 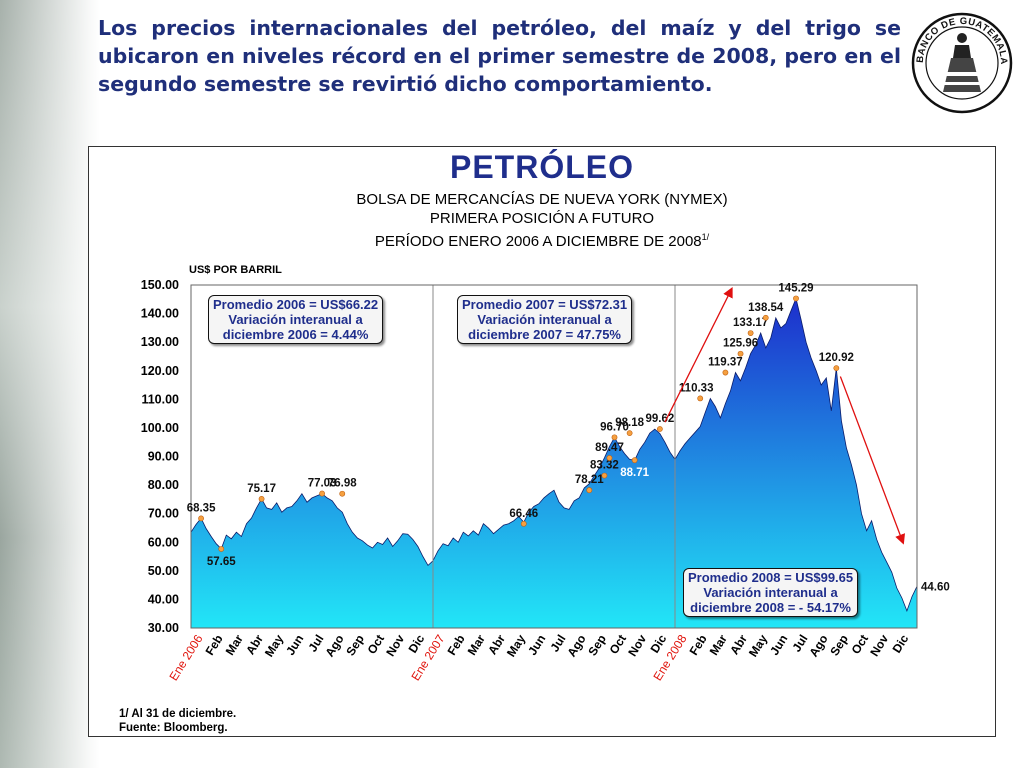 What do you see at coordinates (261, 489) in the screenshot?
I see `data-label: 75.17` at bounding box center [261, 489].